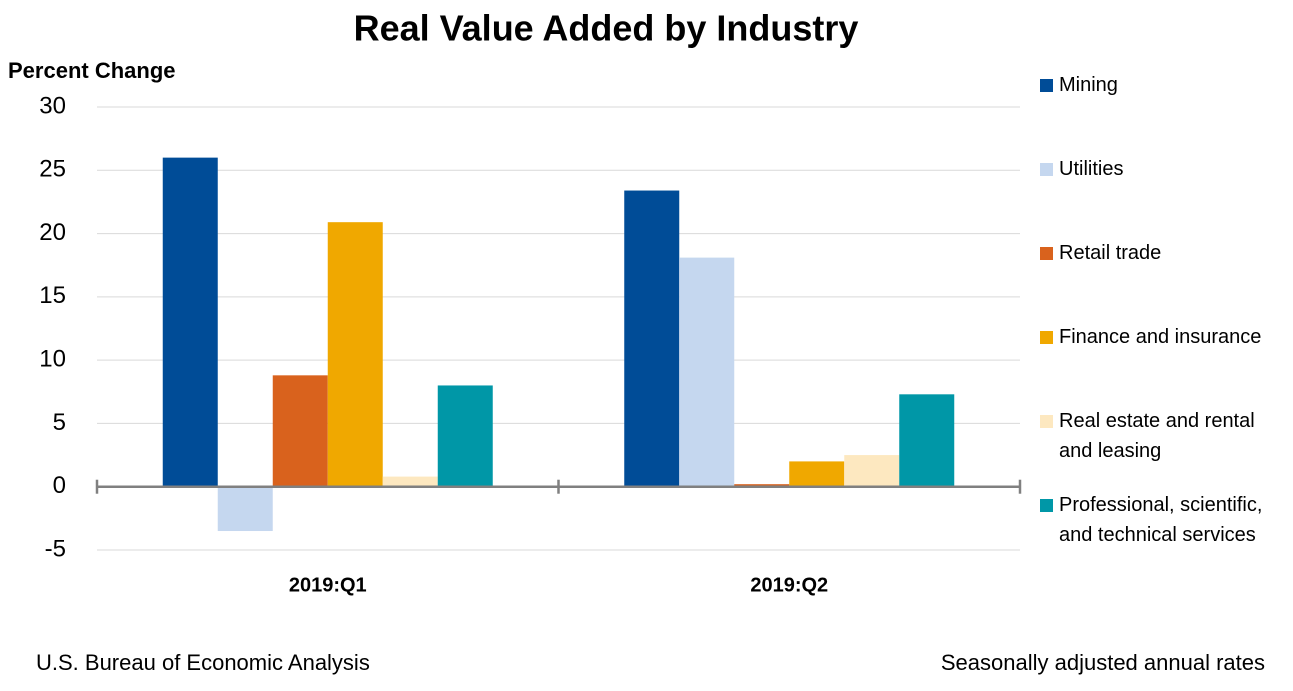 The width and height of the screenshot is (1293, 691). What do you see at coordinates (203, 662) in the screenshot?
I see `source: U.S. Bureau of Economic Analysis` at bounding box center [203, 662].